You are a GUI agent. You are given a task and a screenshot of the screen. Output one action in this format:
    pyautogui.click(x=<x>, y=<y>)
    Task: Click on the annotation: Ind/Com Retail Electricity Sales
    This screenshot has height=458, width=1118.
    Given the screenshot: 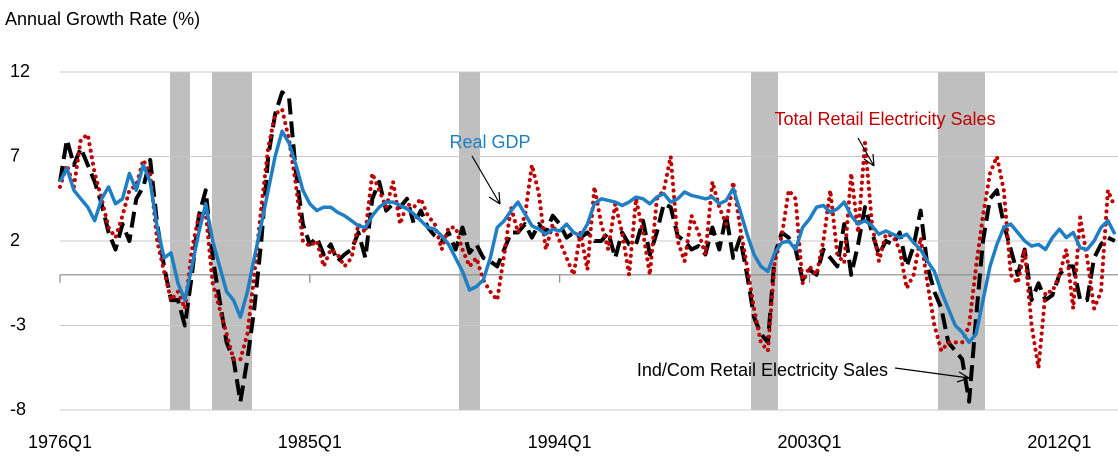 What is the action you would take?
    pyautogui.click(x=762, y=370)
    